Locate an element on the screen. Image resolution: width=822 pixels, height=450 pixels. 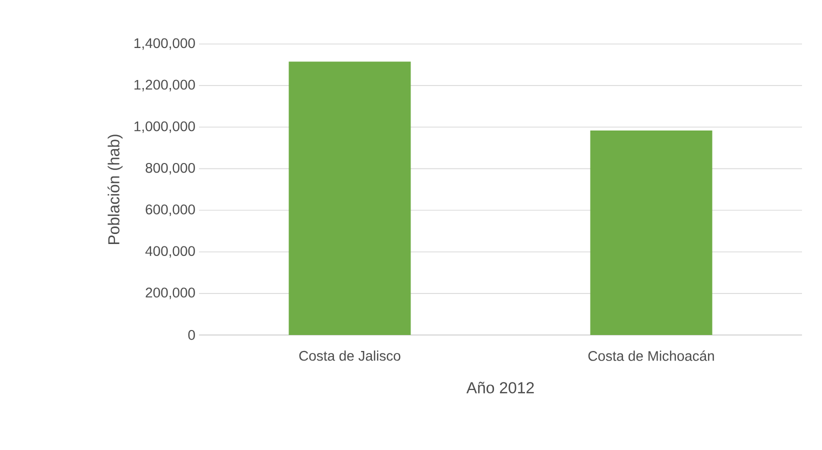
y-tick-label: 1,200,000 is located at coordinates (164, 86).